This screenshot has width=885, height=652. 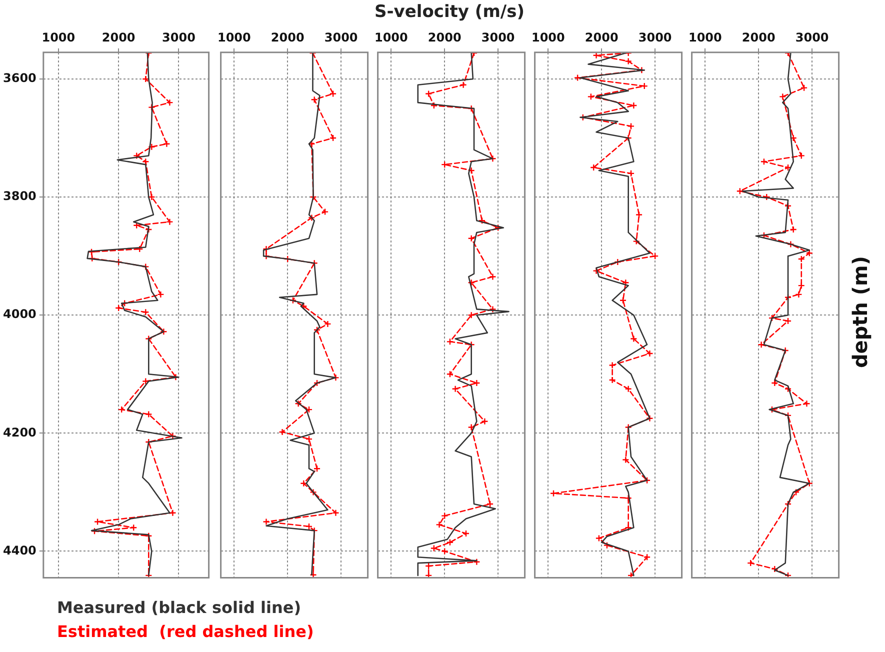 I want to click on text: Measured (black solid line), so click(x=179, y=608).